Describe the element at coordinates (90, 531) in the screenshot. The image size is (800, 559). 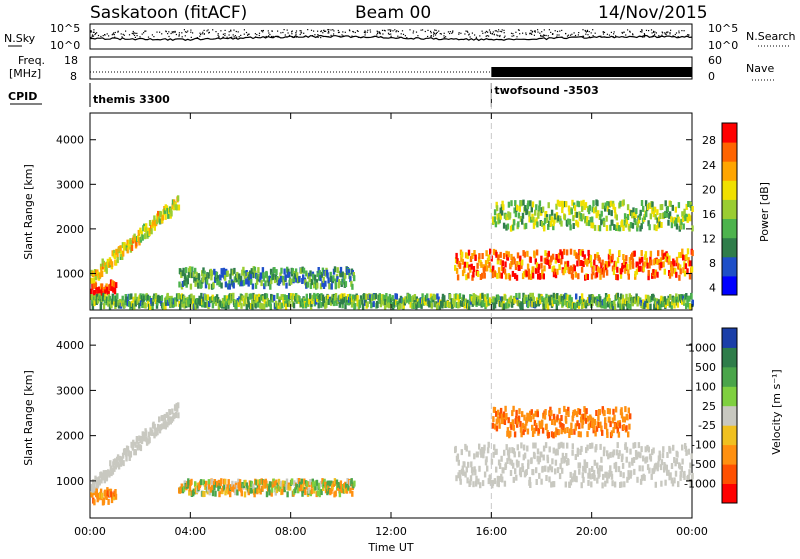
I see `x-tick-label: 00:00` at that location.